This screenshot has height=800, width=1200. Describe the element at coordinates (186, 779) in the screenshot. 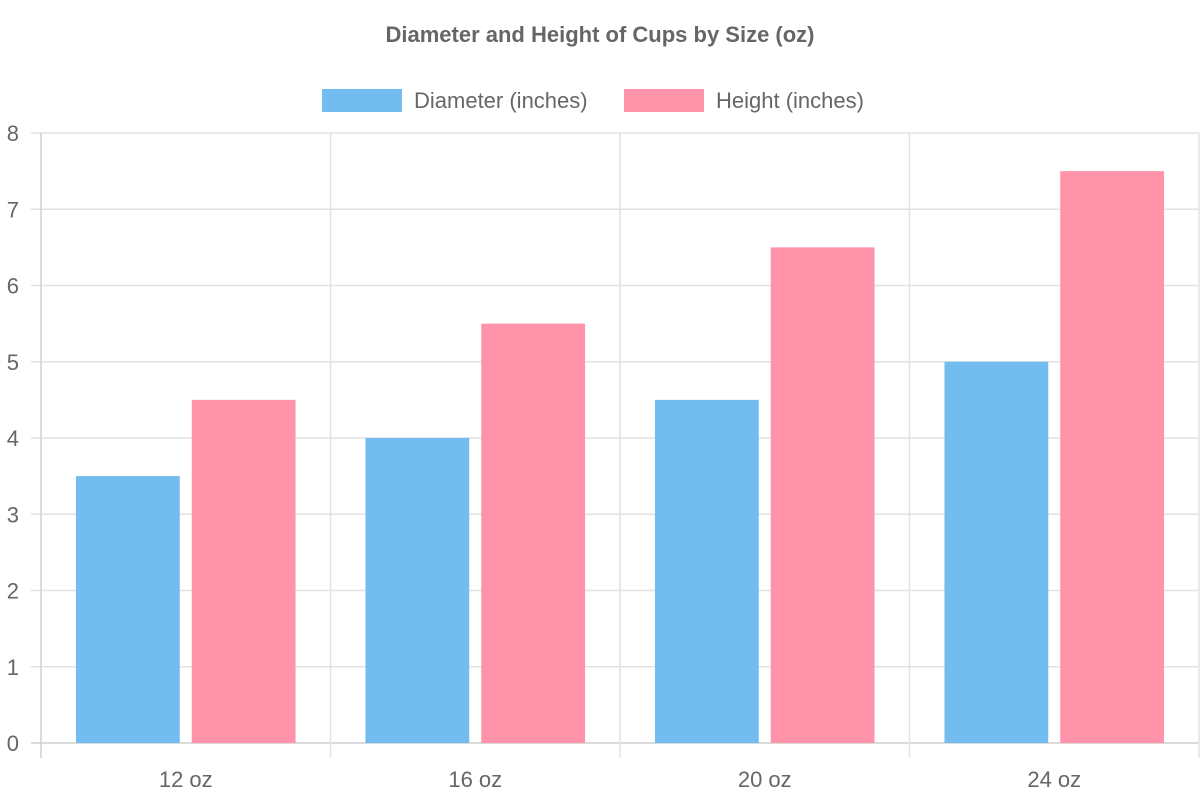

I see `x-tick-label: 12 oz` at that location.